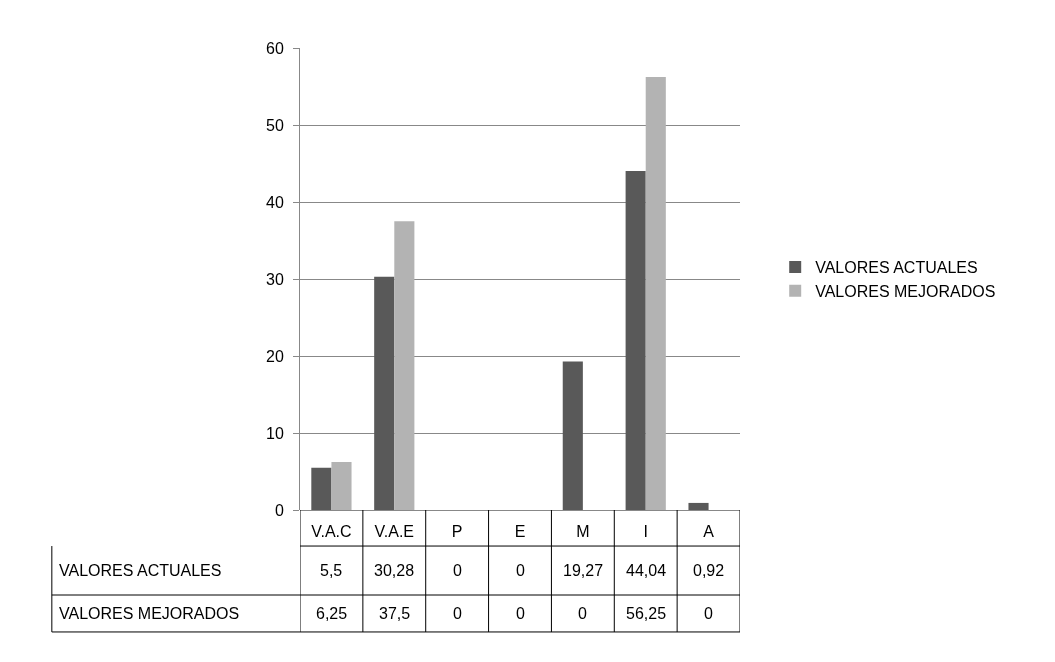  I want to click on text: VALORES MEJORADOS, so click(149, 613).